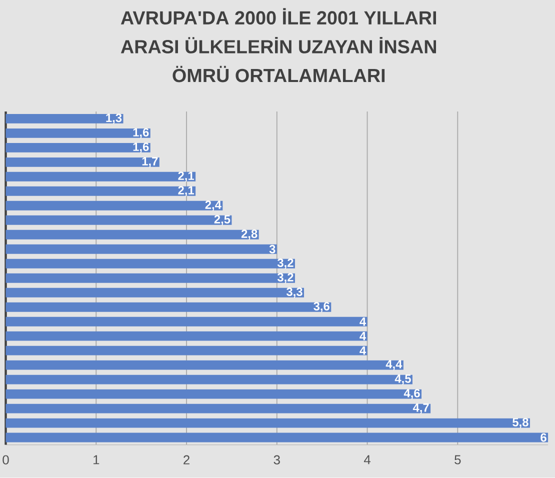 Image resolution: width=555 pixels, height=478 pixels. Describe the element at coordinates (278, 45) in the screenshot. I see `chart-title: AVRUPA'DA 2000 İLE 2001 YILLARI ARASI ÜLKELERİN UZAYAN İNSAN ÖMRÜ ORTALAMALARI` at that location.